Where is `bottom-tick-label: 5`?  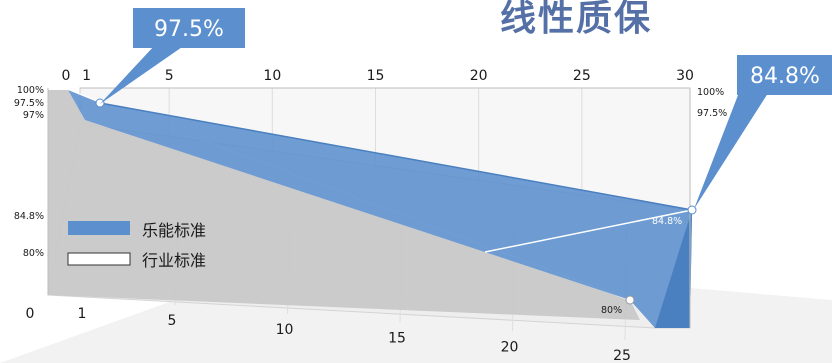
bottom-tick-label: 5 is located at coordinates (172, 321).